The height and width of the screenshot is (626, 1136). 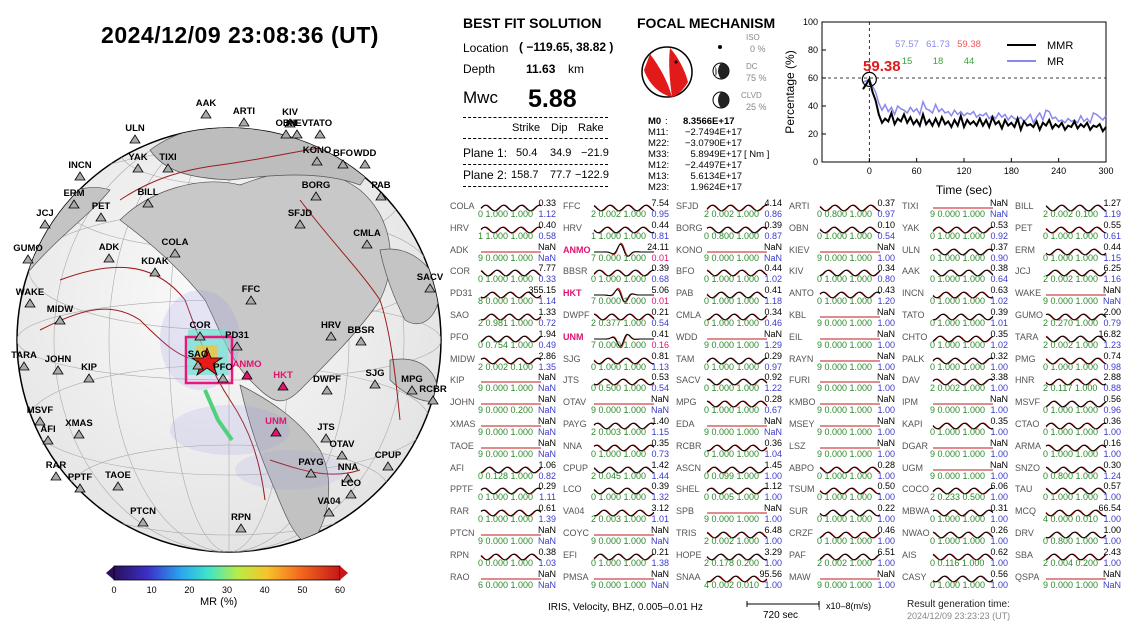 What do you see at coordinates (1112, 377) in the screenshot?
I see `trace-amplitude: 2.88` at bounding box center [1112, 377].